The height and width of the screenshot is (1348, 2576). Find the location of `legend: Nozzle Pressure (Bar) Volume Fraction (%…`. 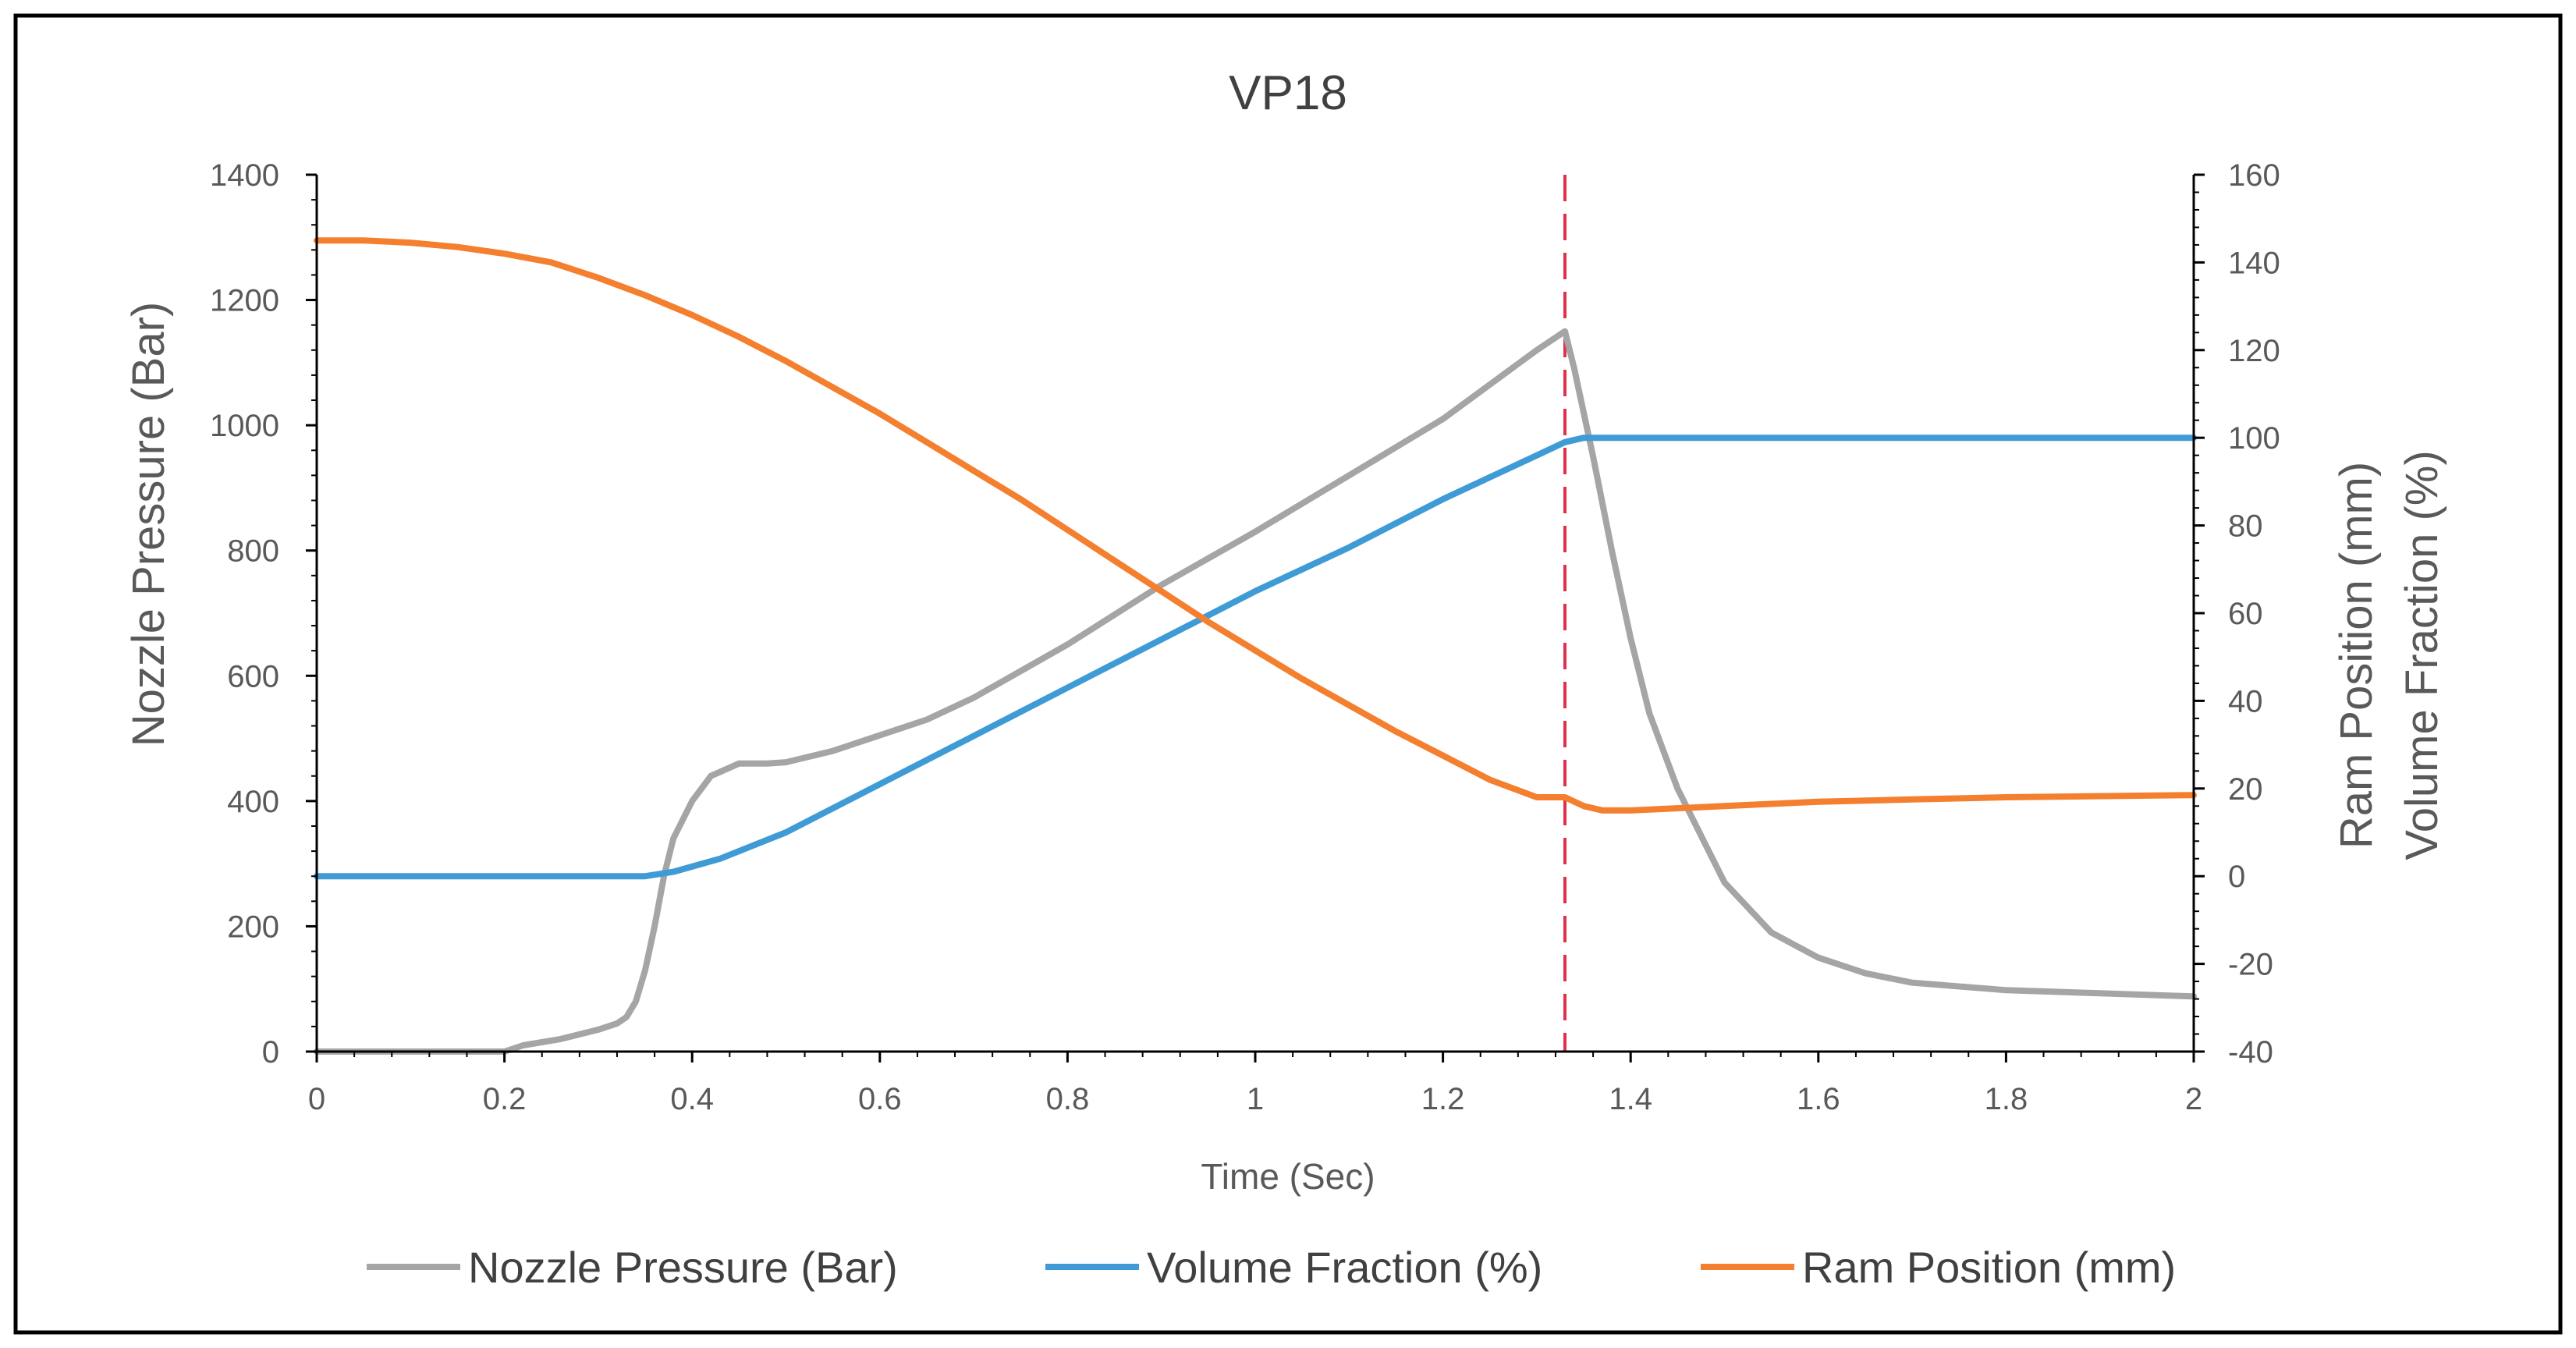

legend: Nozzle Pressure (Bar) Volume Fraction (%… is located at coordinates (1271, 1267).